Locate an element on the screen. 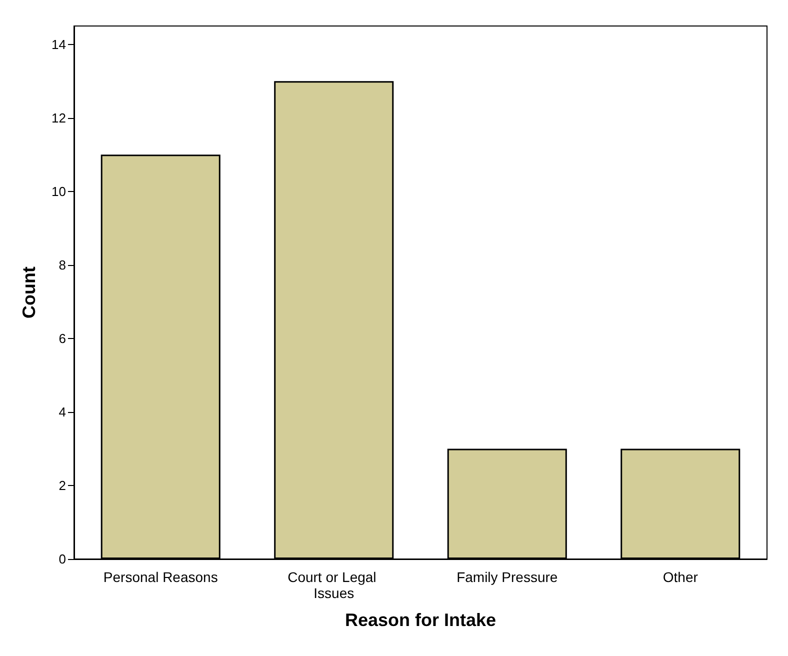 The width and height of the screenshot is (788, 656). y-tick-label: 0 is located at coordinates (62, 559).